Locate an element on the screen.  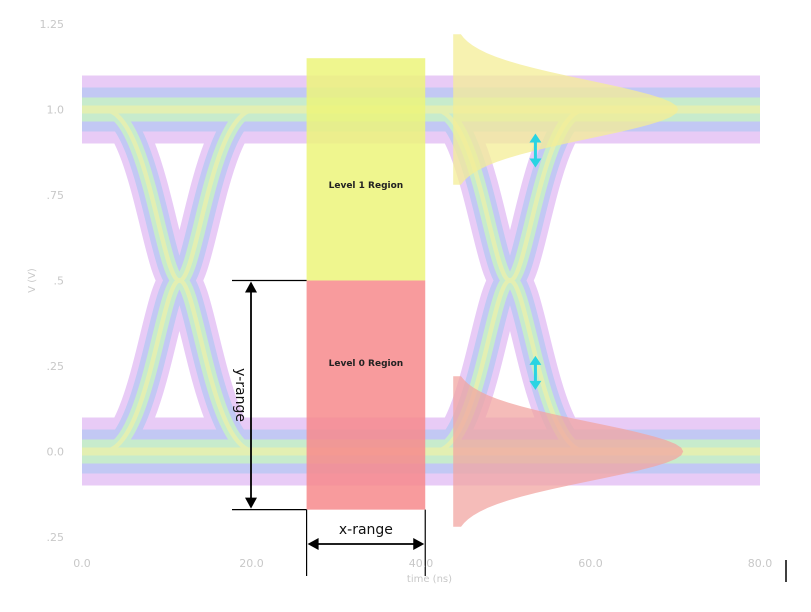
x-range-label: x-range is located at coordinates (366, 530).